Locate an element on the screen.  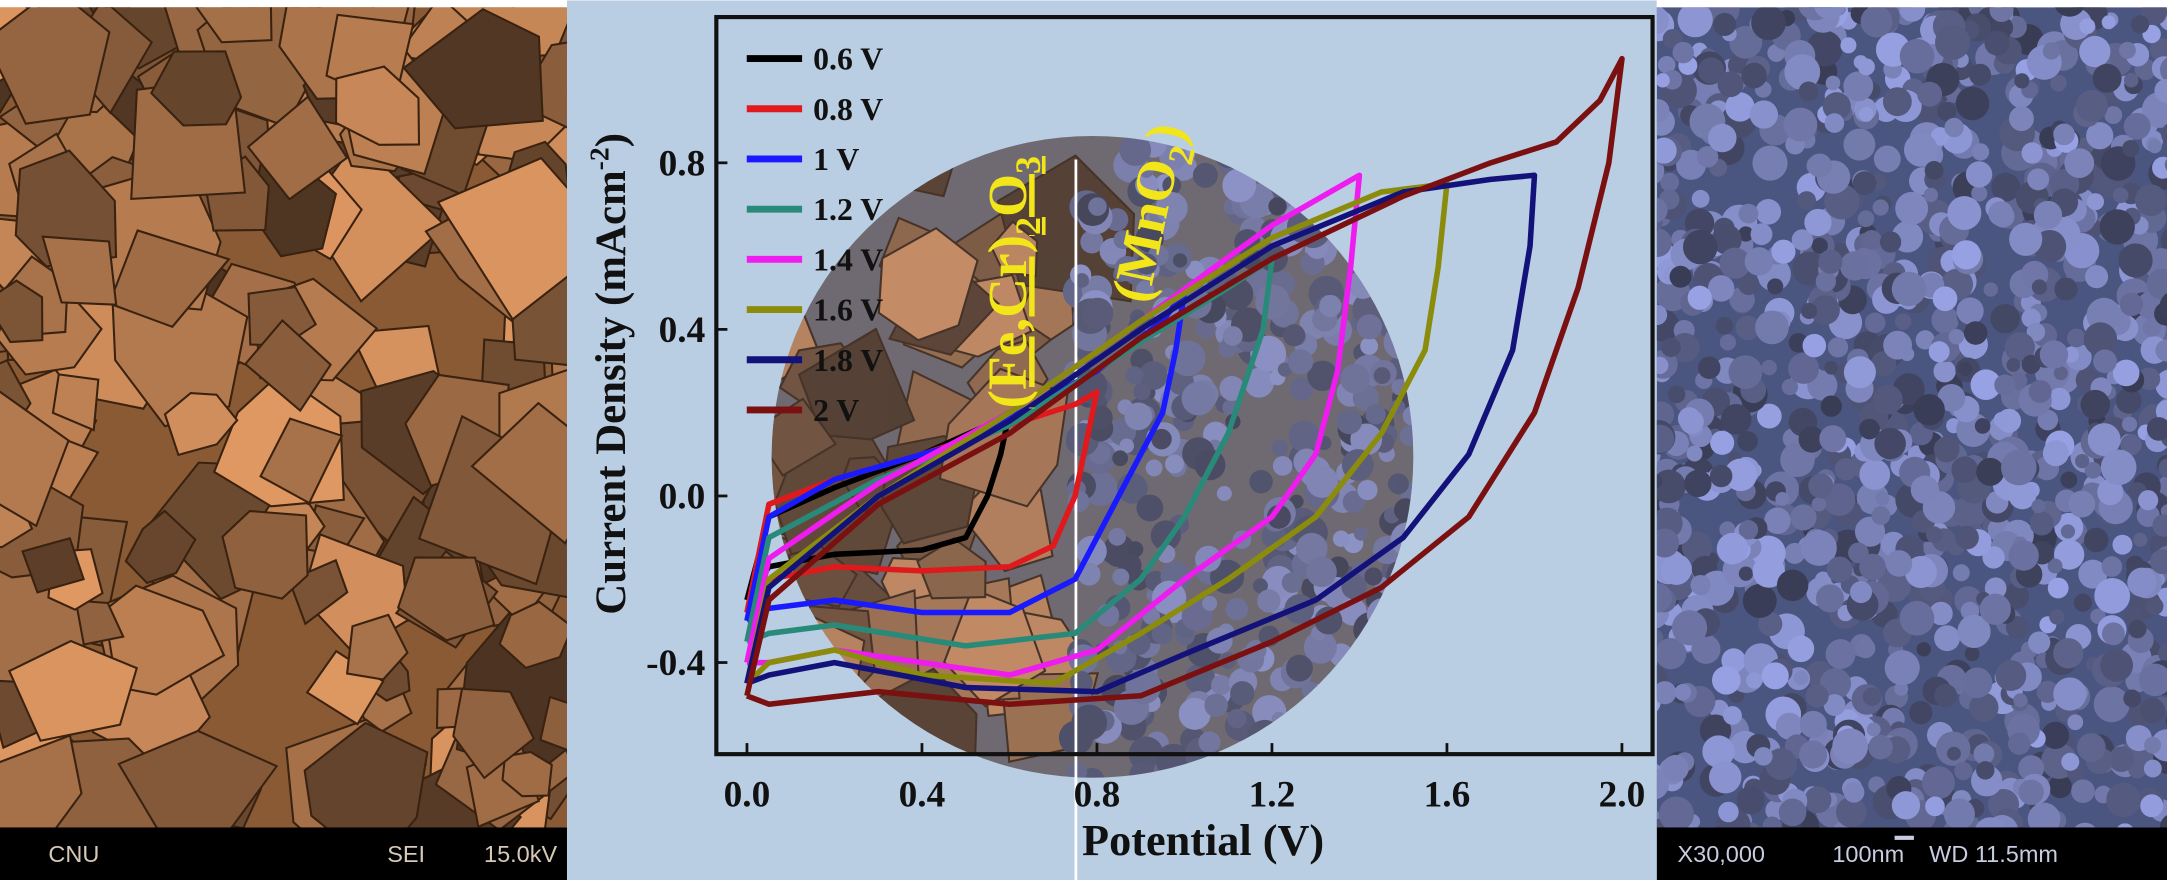
x-tick-label: 1.2 is located at coordinates (1272, 795).